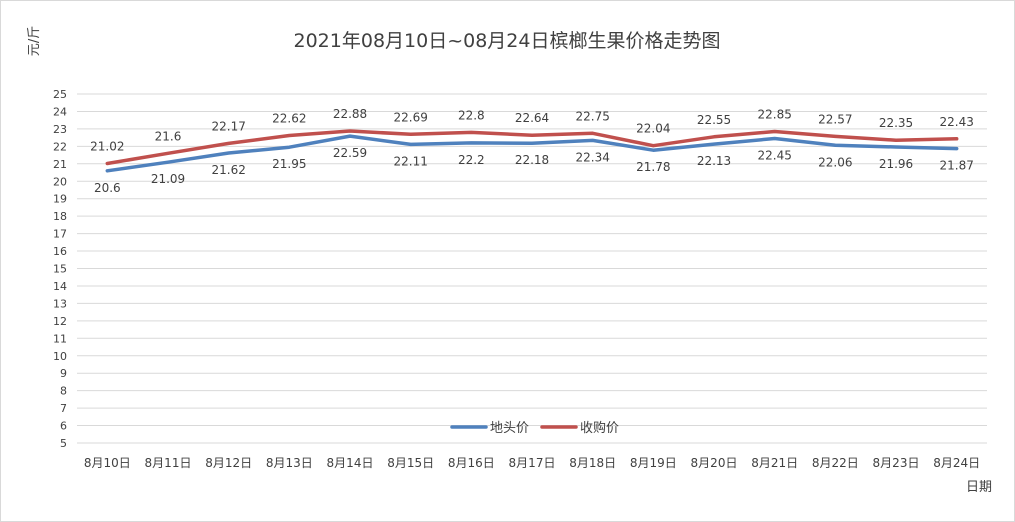 The image size is (1015, 522). Describe the element at coordinates (532, 118) in the screenshot. I see `data-label: 22.64` at that location.